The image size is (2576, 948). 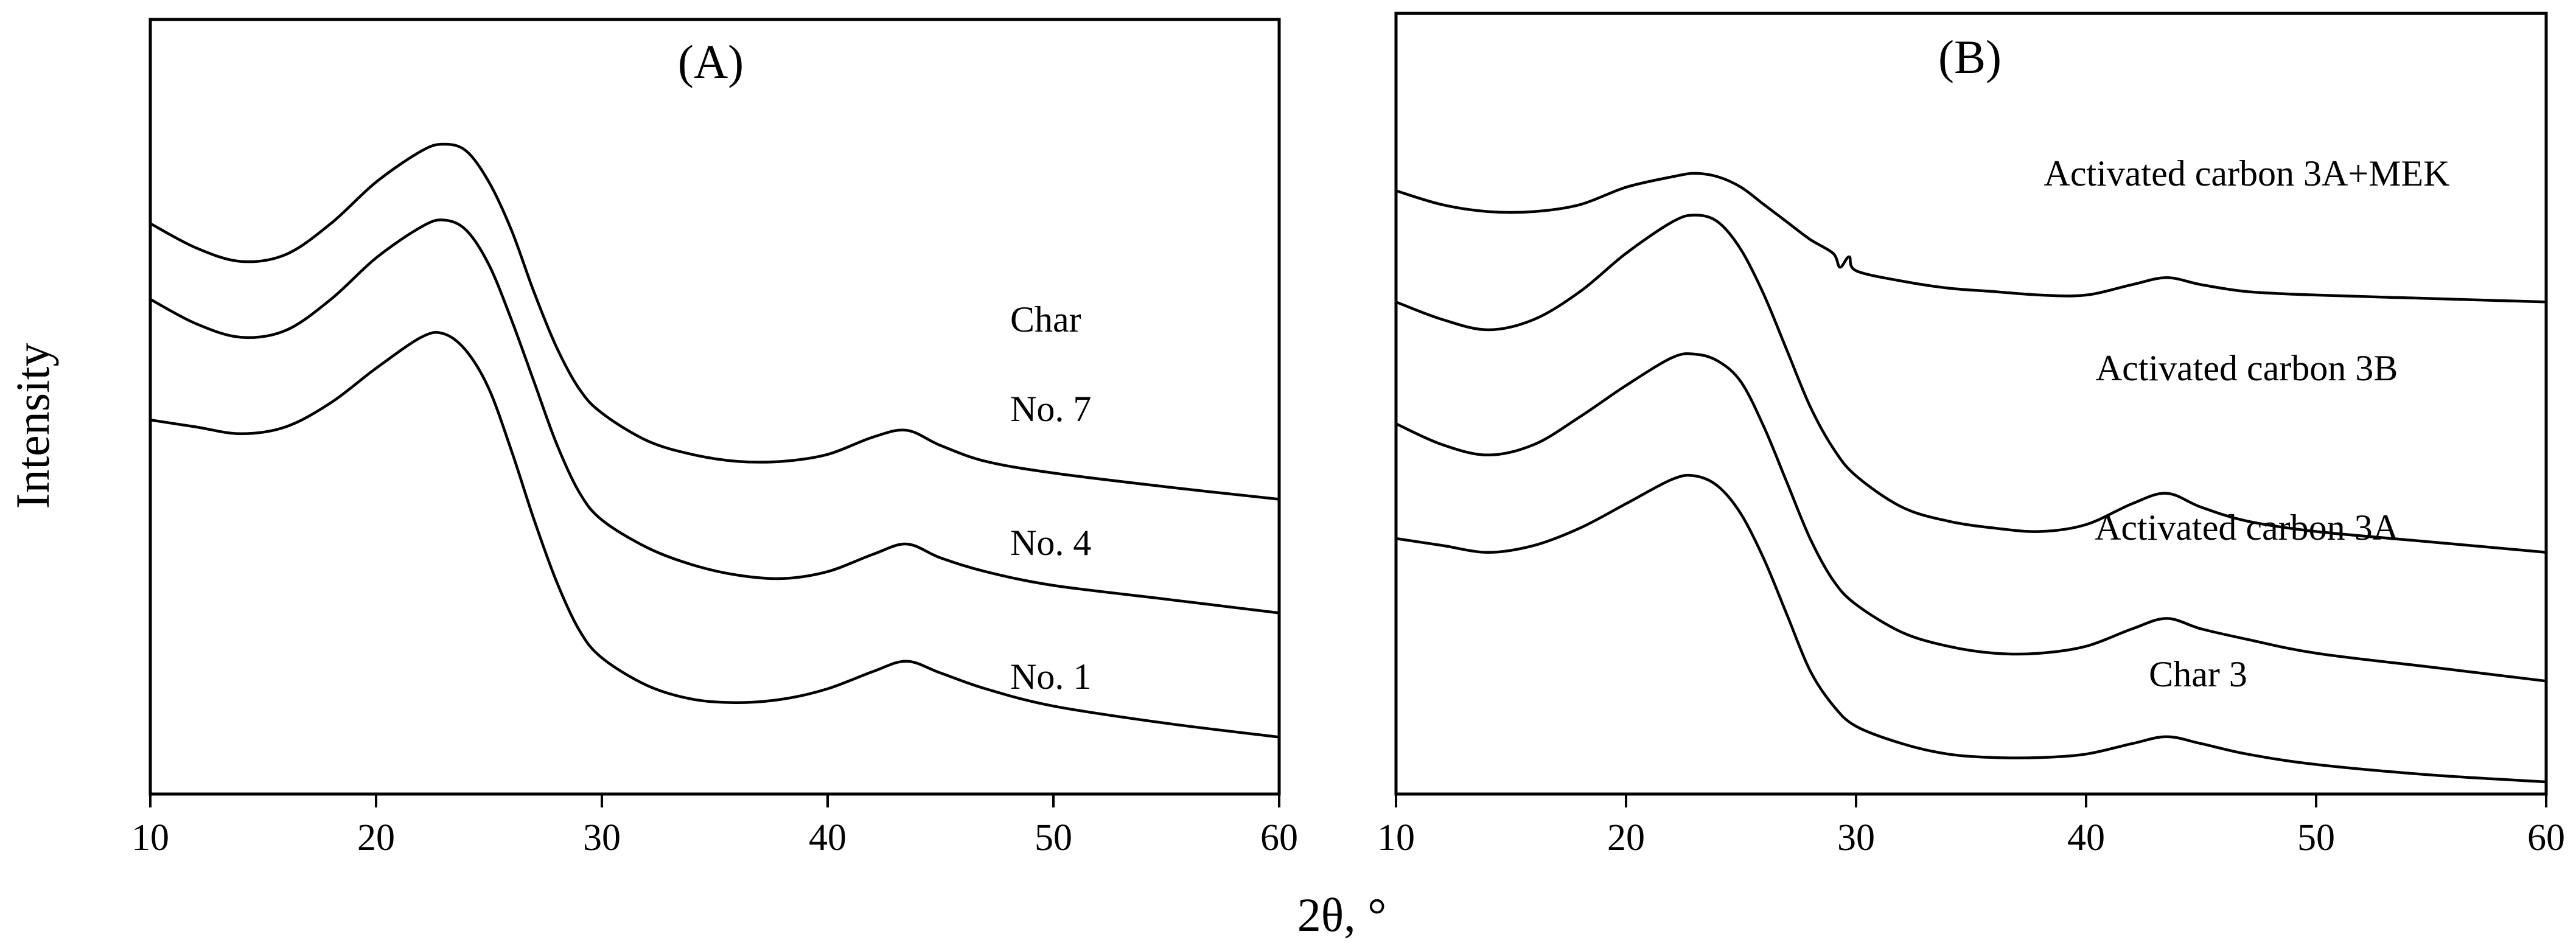 What do you see at coordinates (2316, 838) in the screenshot?
I see `panel-b-x-tick-label-50: 50` at bounding box center [2316, 838].